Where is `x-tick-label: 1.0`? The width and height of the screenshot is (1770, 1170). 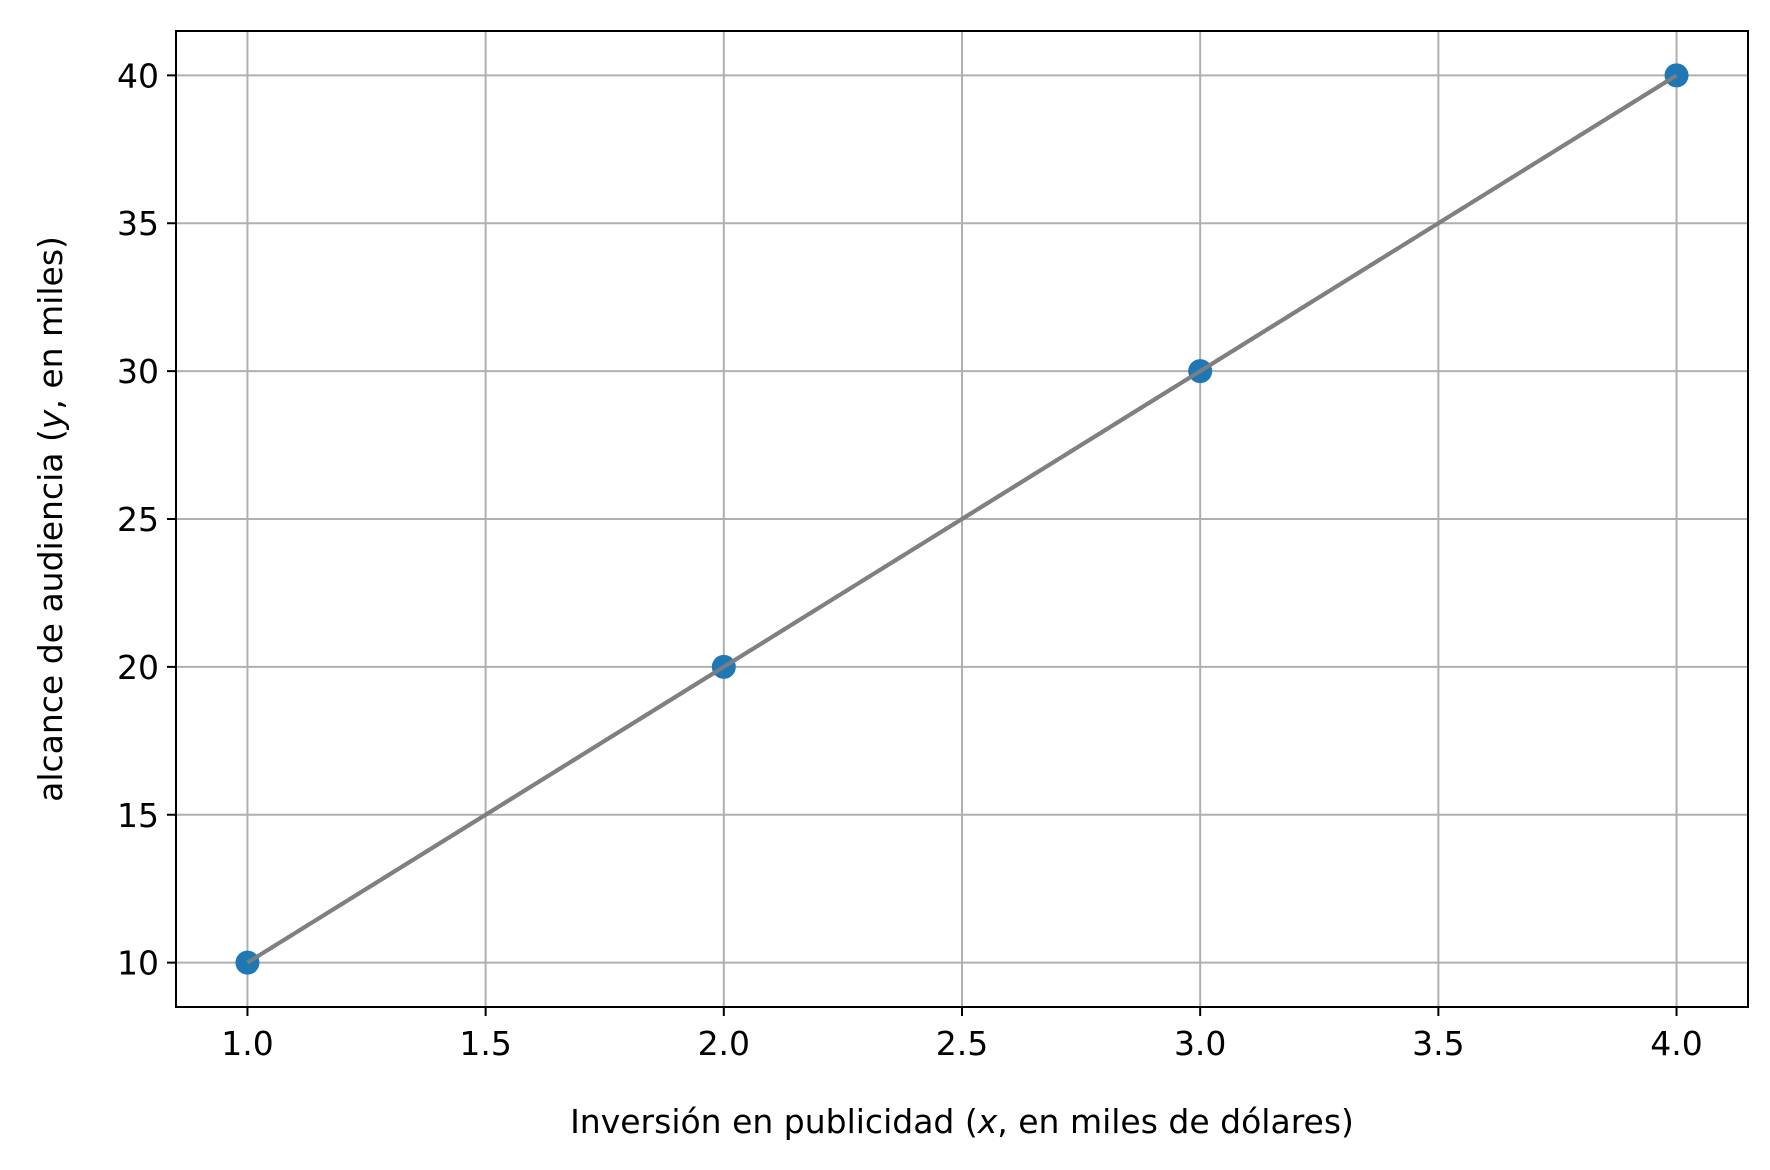
x-tick-label: 1.0 is located at coordinates (247, 1043).